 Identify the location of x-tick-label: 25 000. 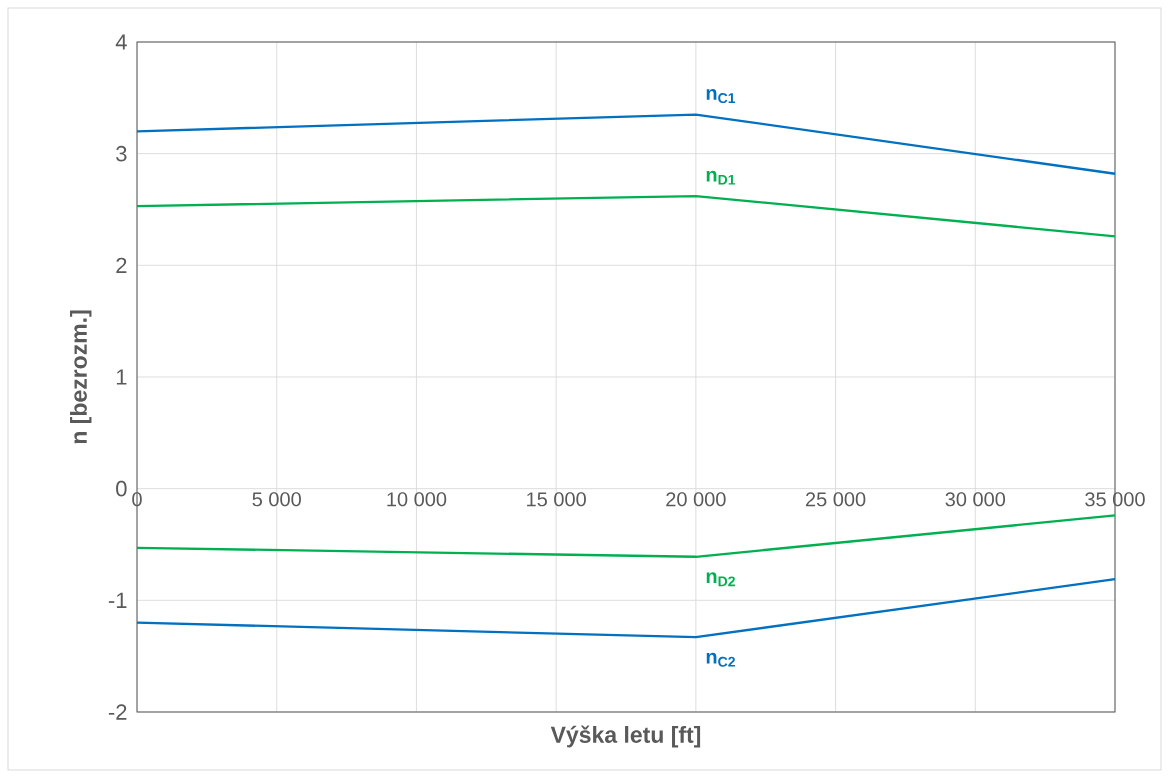
(836, 499).